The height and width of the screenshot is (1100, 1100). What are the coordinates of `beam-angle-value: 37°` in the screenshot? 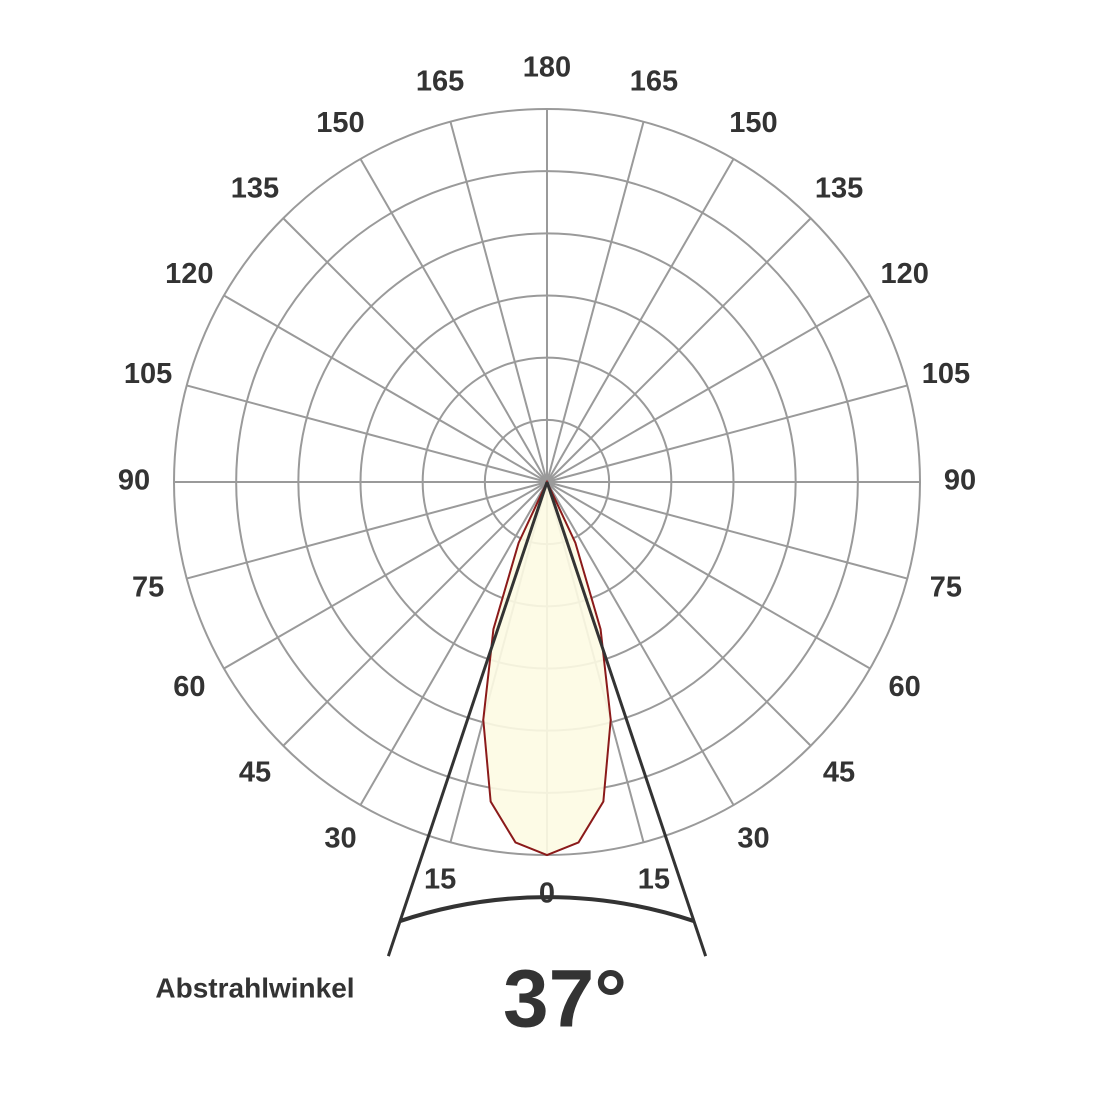 It's located at (565, 999).